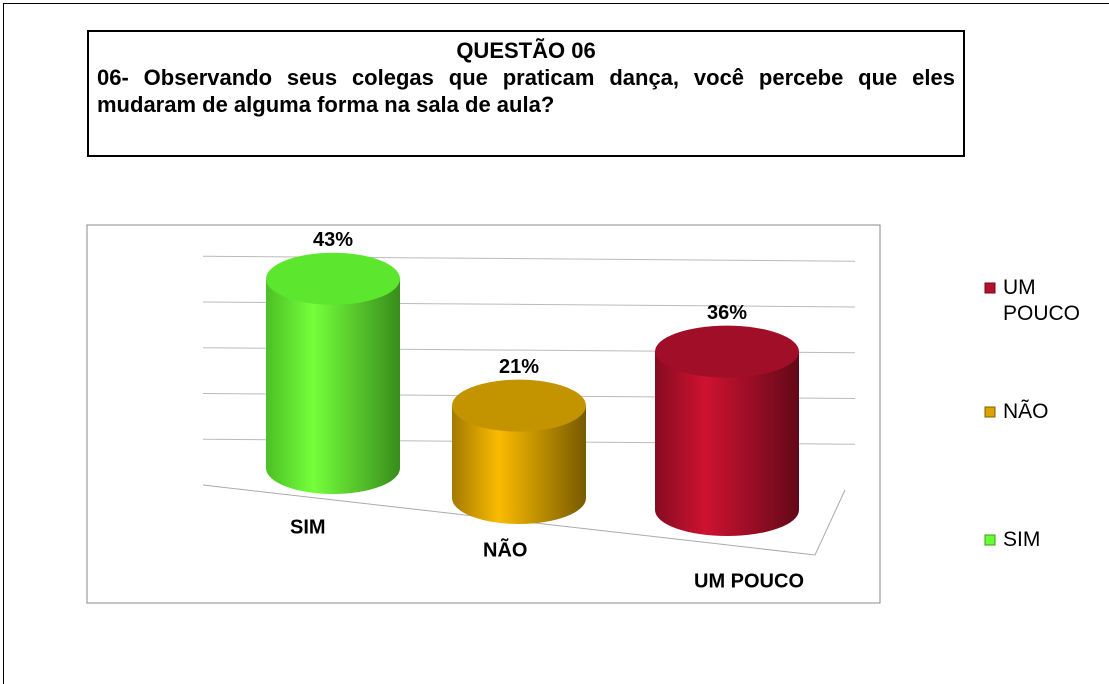 The height and width of the screenshot is (684, 1109). I want to click on legend-word: NÃO, so click(1026, 411).